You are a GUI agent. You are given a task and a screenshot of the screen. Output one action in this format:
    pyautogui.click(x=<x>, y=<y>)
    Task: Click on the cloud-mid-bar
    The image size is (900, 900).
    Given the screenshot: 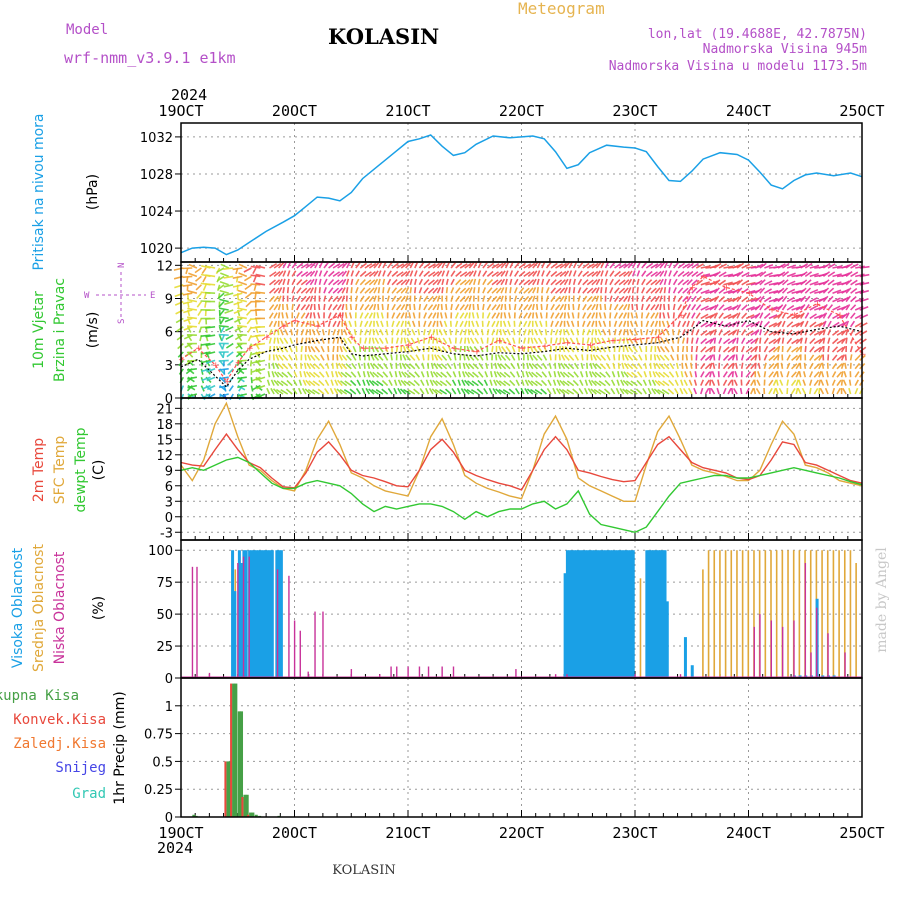 What is the action you would take?
    pyautogui.click(x=708, y=614)
    